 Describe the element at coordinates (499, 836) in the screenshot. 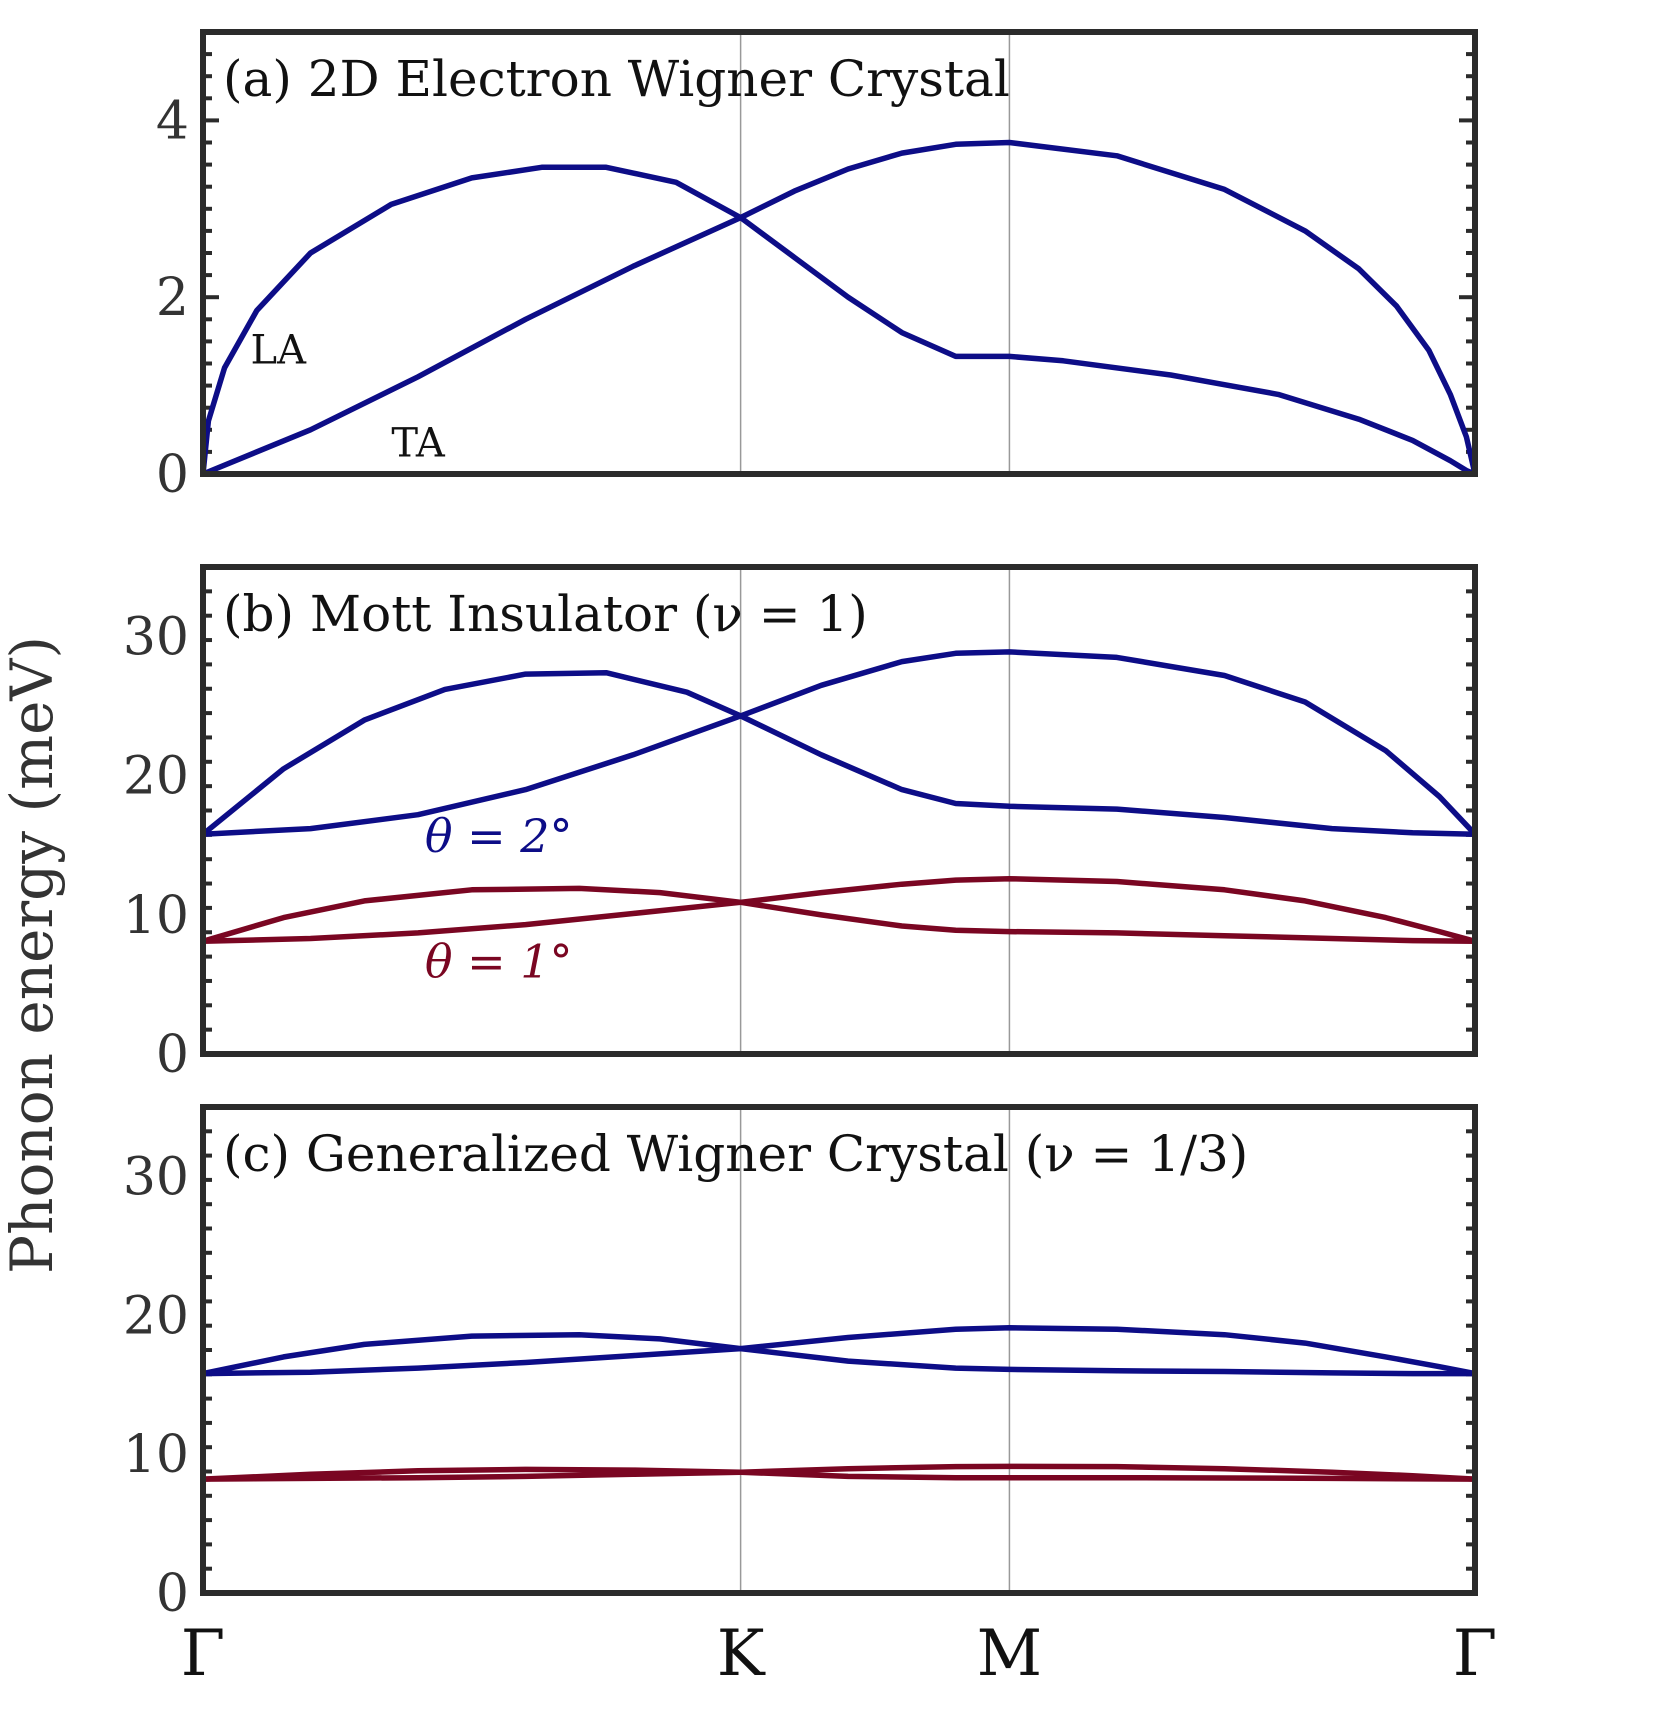

I see `panel-b-series-label: θ = 2°` at that location.